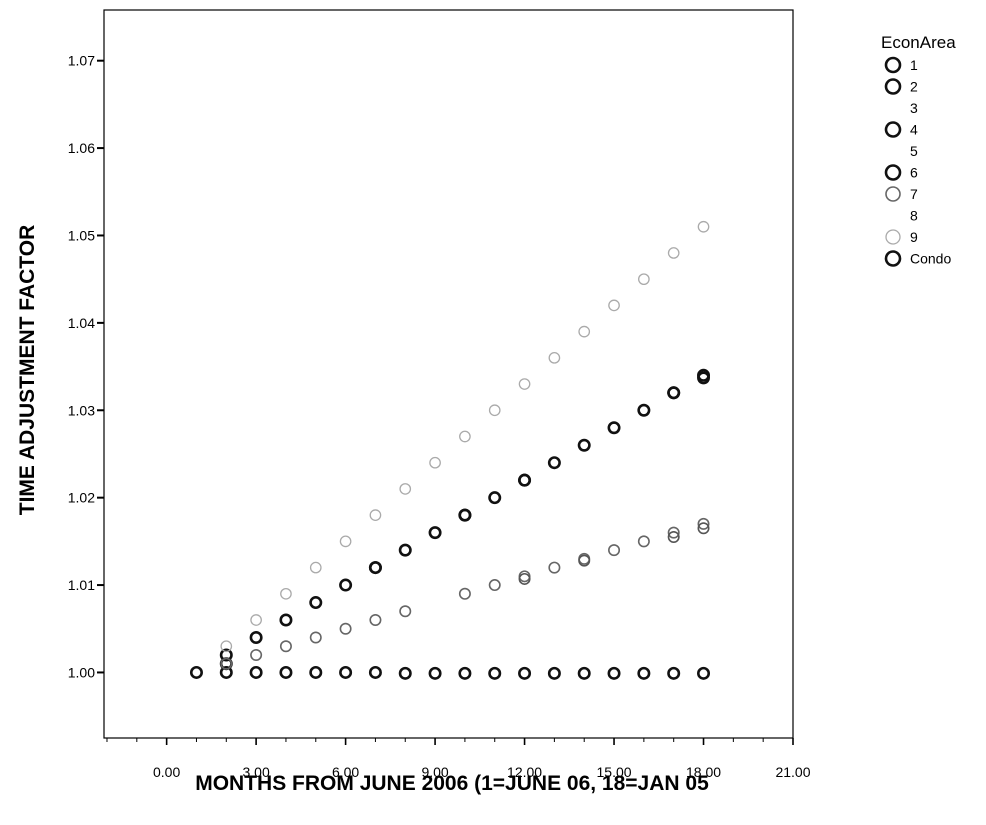 The height and width of the screenshot is (825, 986). What do you see at coordinates (524, 772) in the screenshot?
I see `x-tick-label: 12.00` at bounding box center [524, 772].